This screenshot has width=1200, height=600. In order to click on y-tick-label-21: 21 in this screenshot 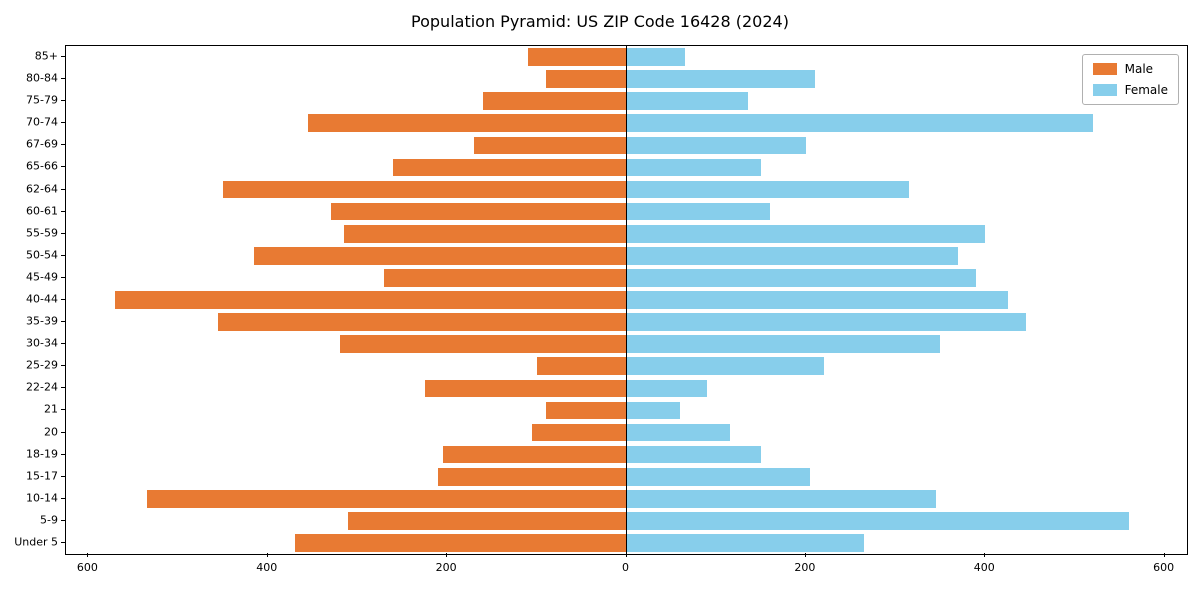, I will do `click(51, 409)`.